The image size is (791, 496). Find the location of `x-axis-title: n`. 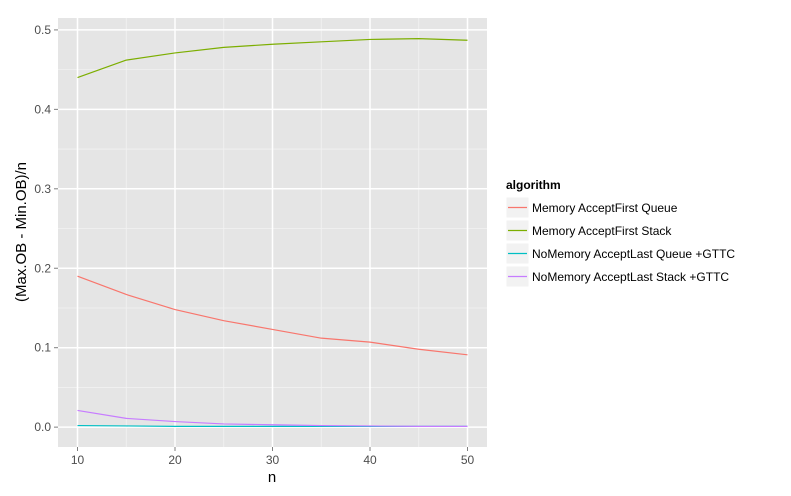

x-axis-title: n is located at coordinates (272, 477).